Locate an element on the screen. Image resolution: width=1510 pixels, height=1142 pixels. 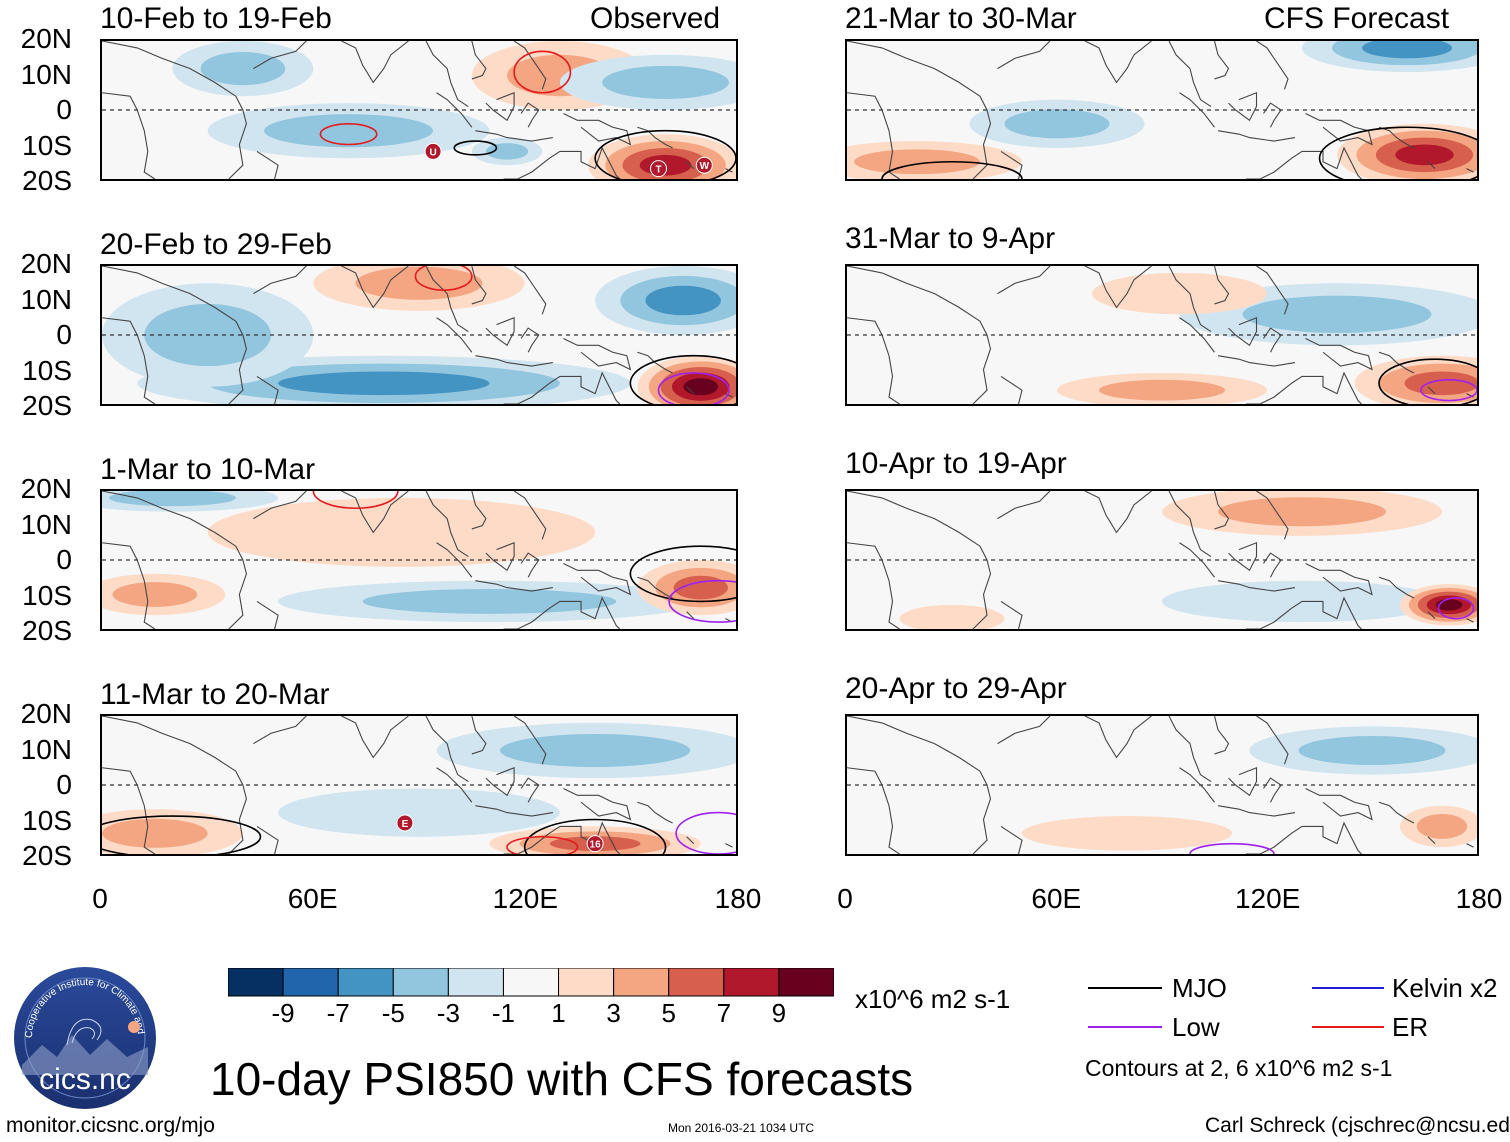
panel-title-6: 11-Mar to 20-Mar is located at coordinates (215, 694).